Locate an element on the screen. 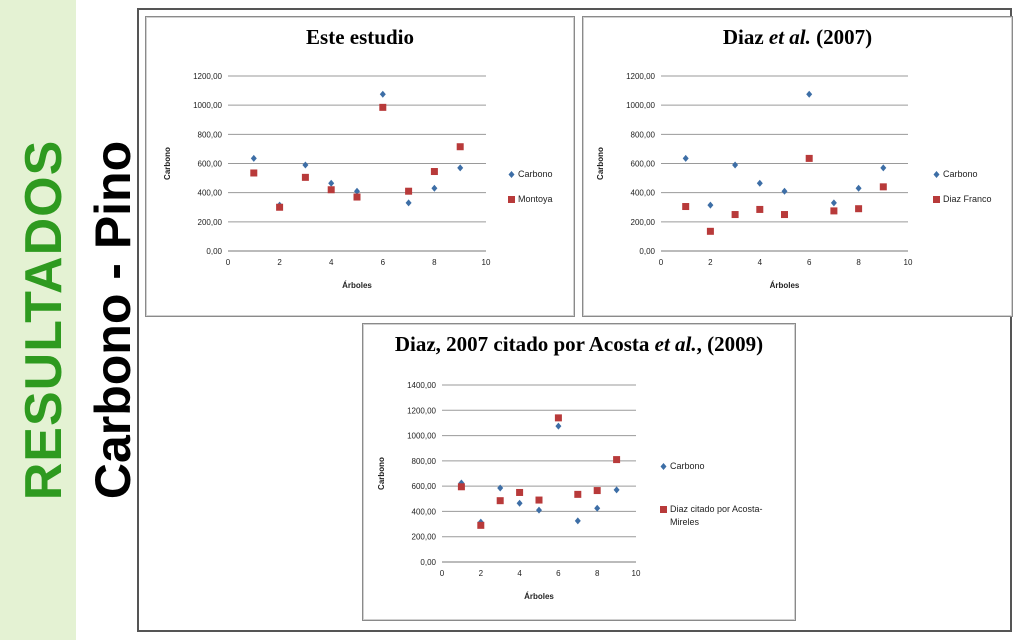  chart-title: Este estudio is located at coordinates (360, 37).